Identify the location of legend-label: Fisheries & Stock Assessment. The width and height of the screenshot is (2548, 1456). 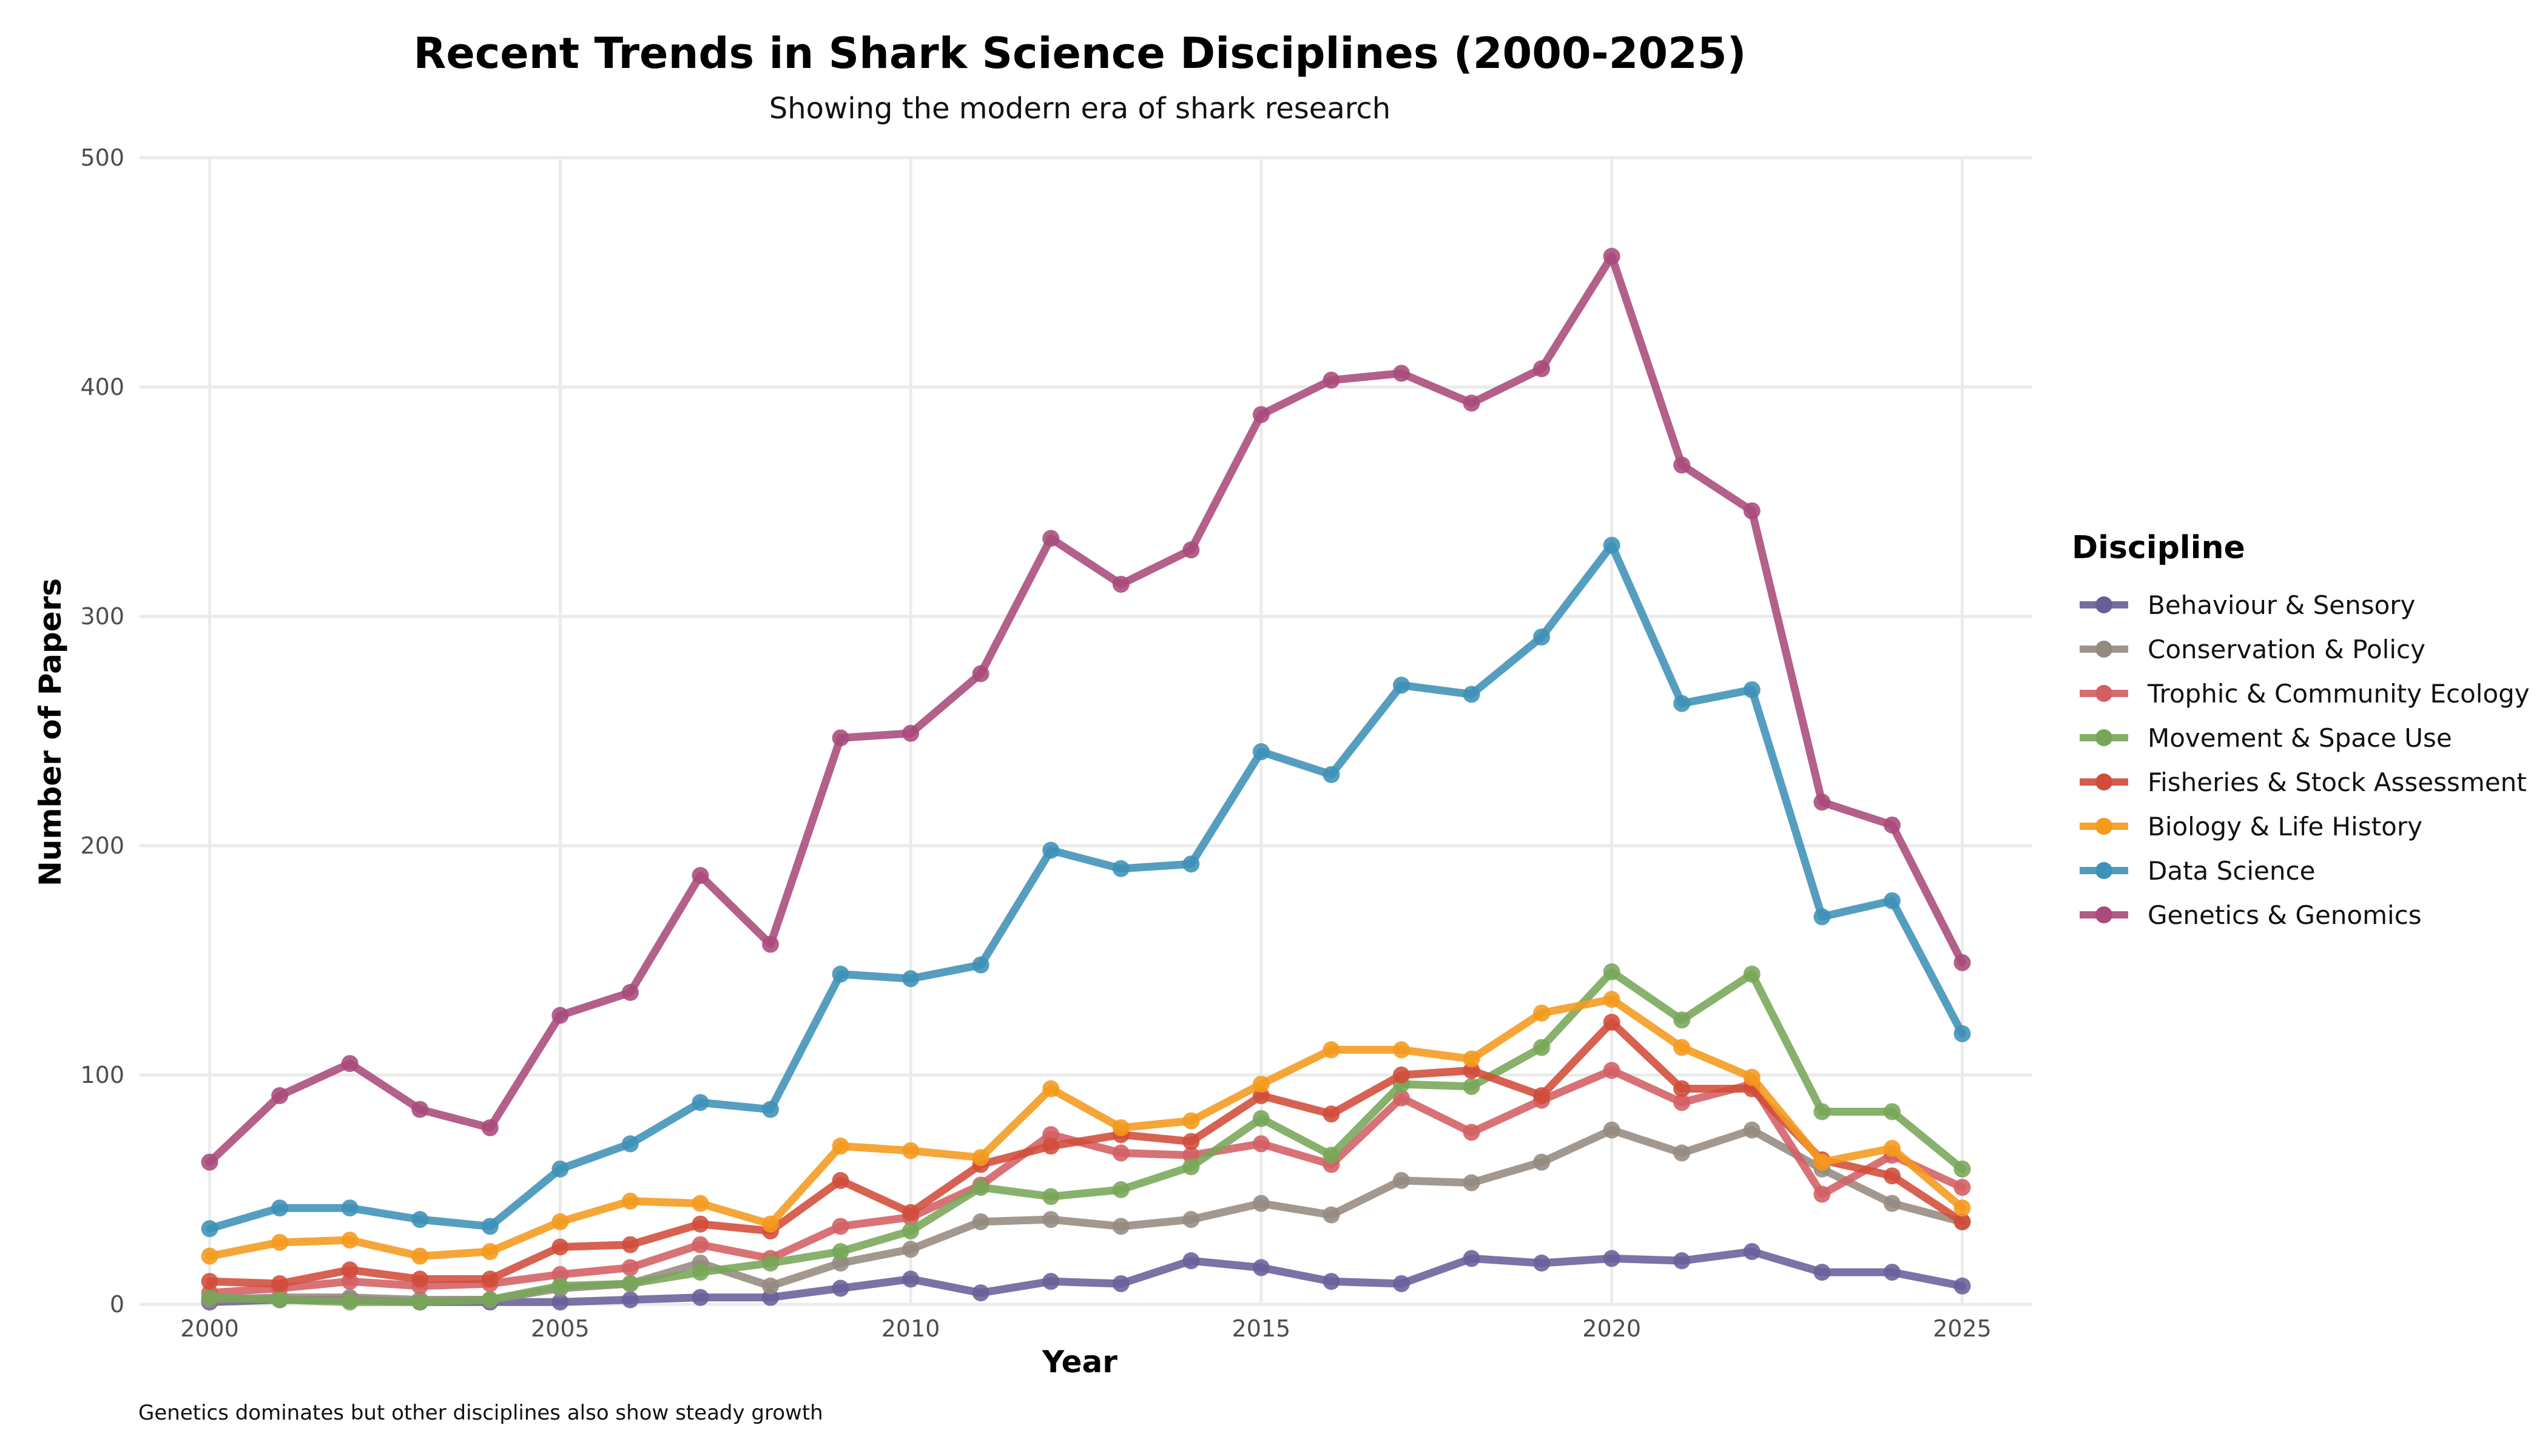
(2337, 782).